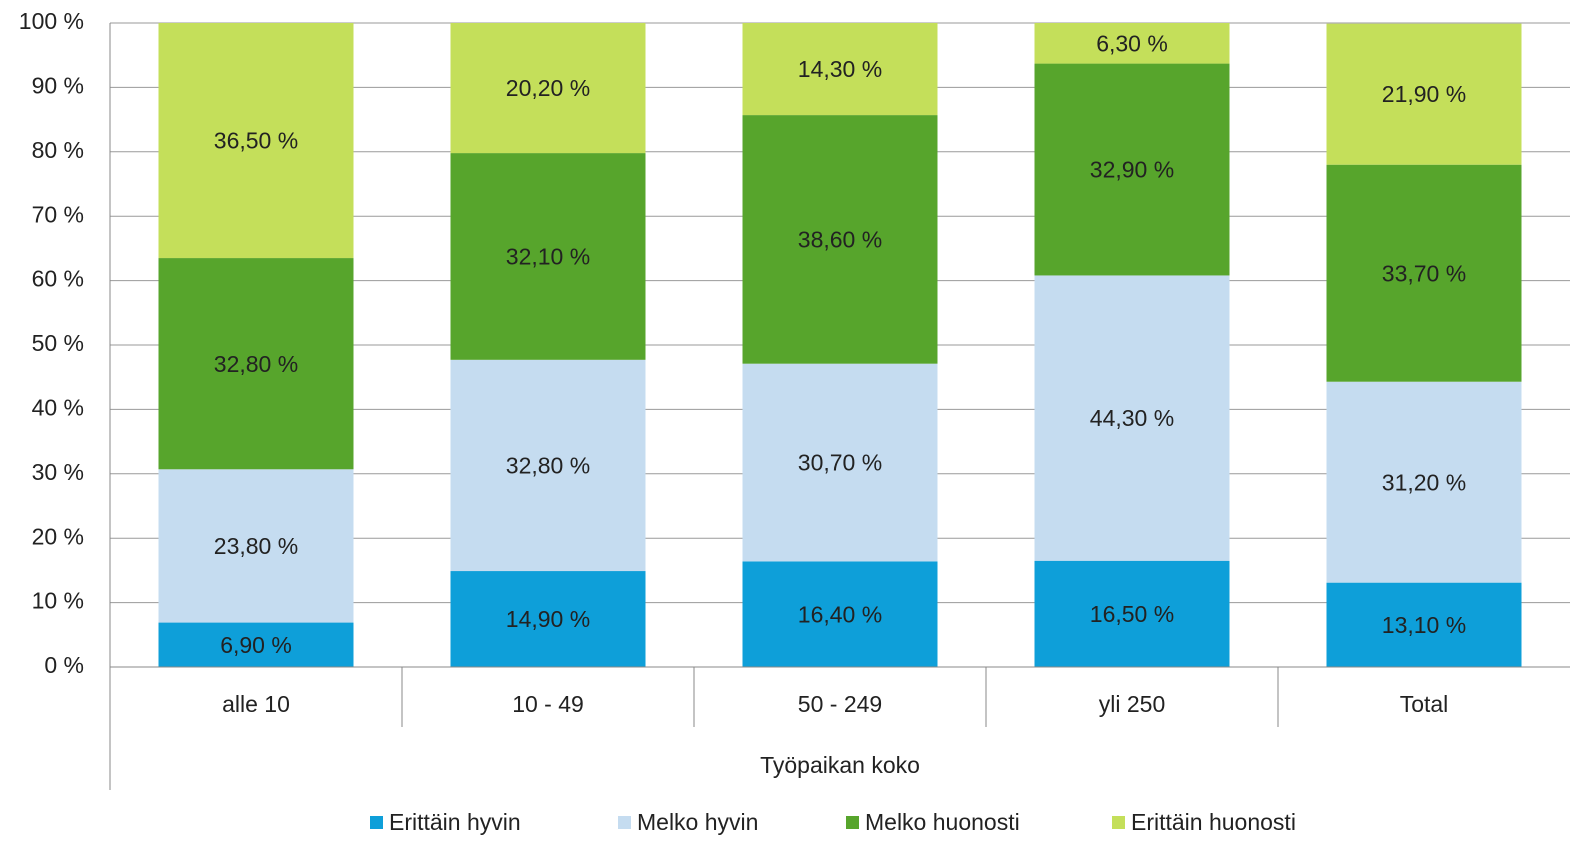  I want to click on data-label: 6,30 %, so click(1132, 43).